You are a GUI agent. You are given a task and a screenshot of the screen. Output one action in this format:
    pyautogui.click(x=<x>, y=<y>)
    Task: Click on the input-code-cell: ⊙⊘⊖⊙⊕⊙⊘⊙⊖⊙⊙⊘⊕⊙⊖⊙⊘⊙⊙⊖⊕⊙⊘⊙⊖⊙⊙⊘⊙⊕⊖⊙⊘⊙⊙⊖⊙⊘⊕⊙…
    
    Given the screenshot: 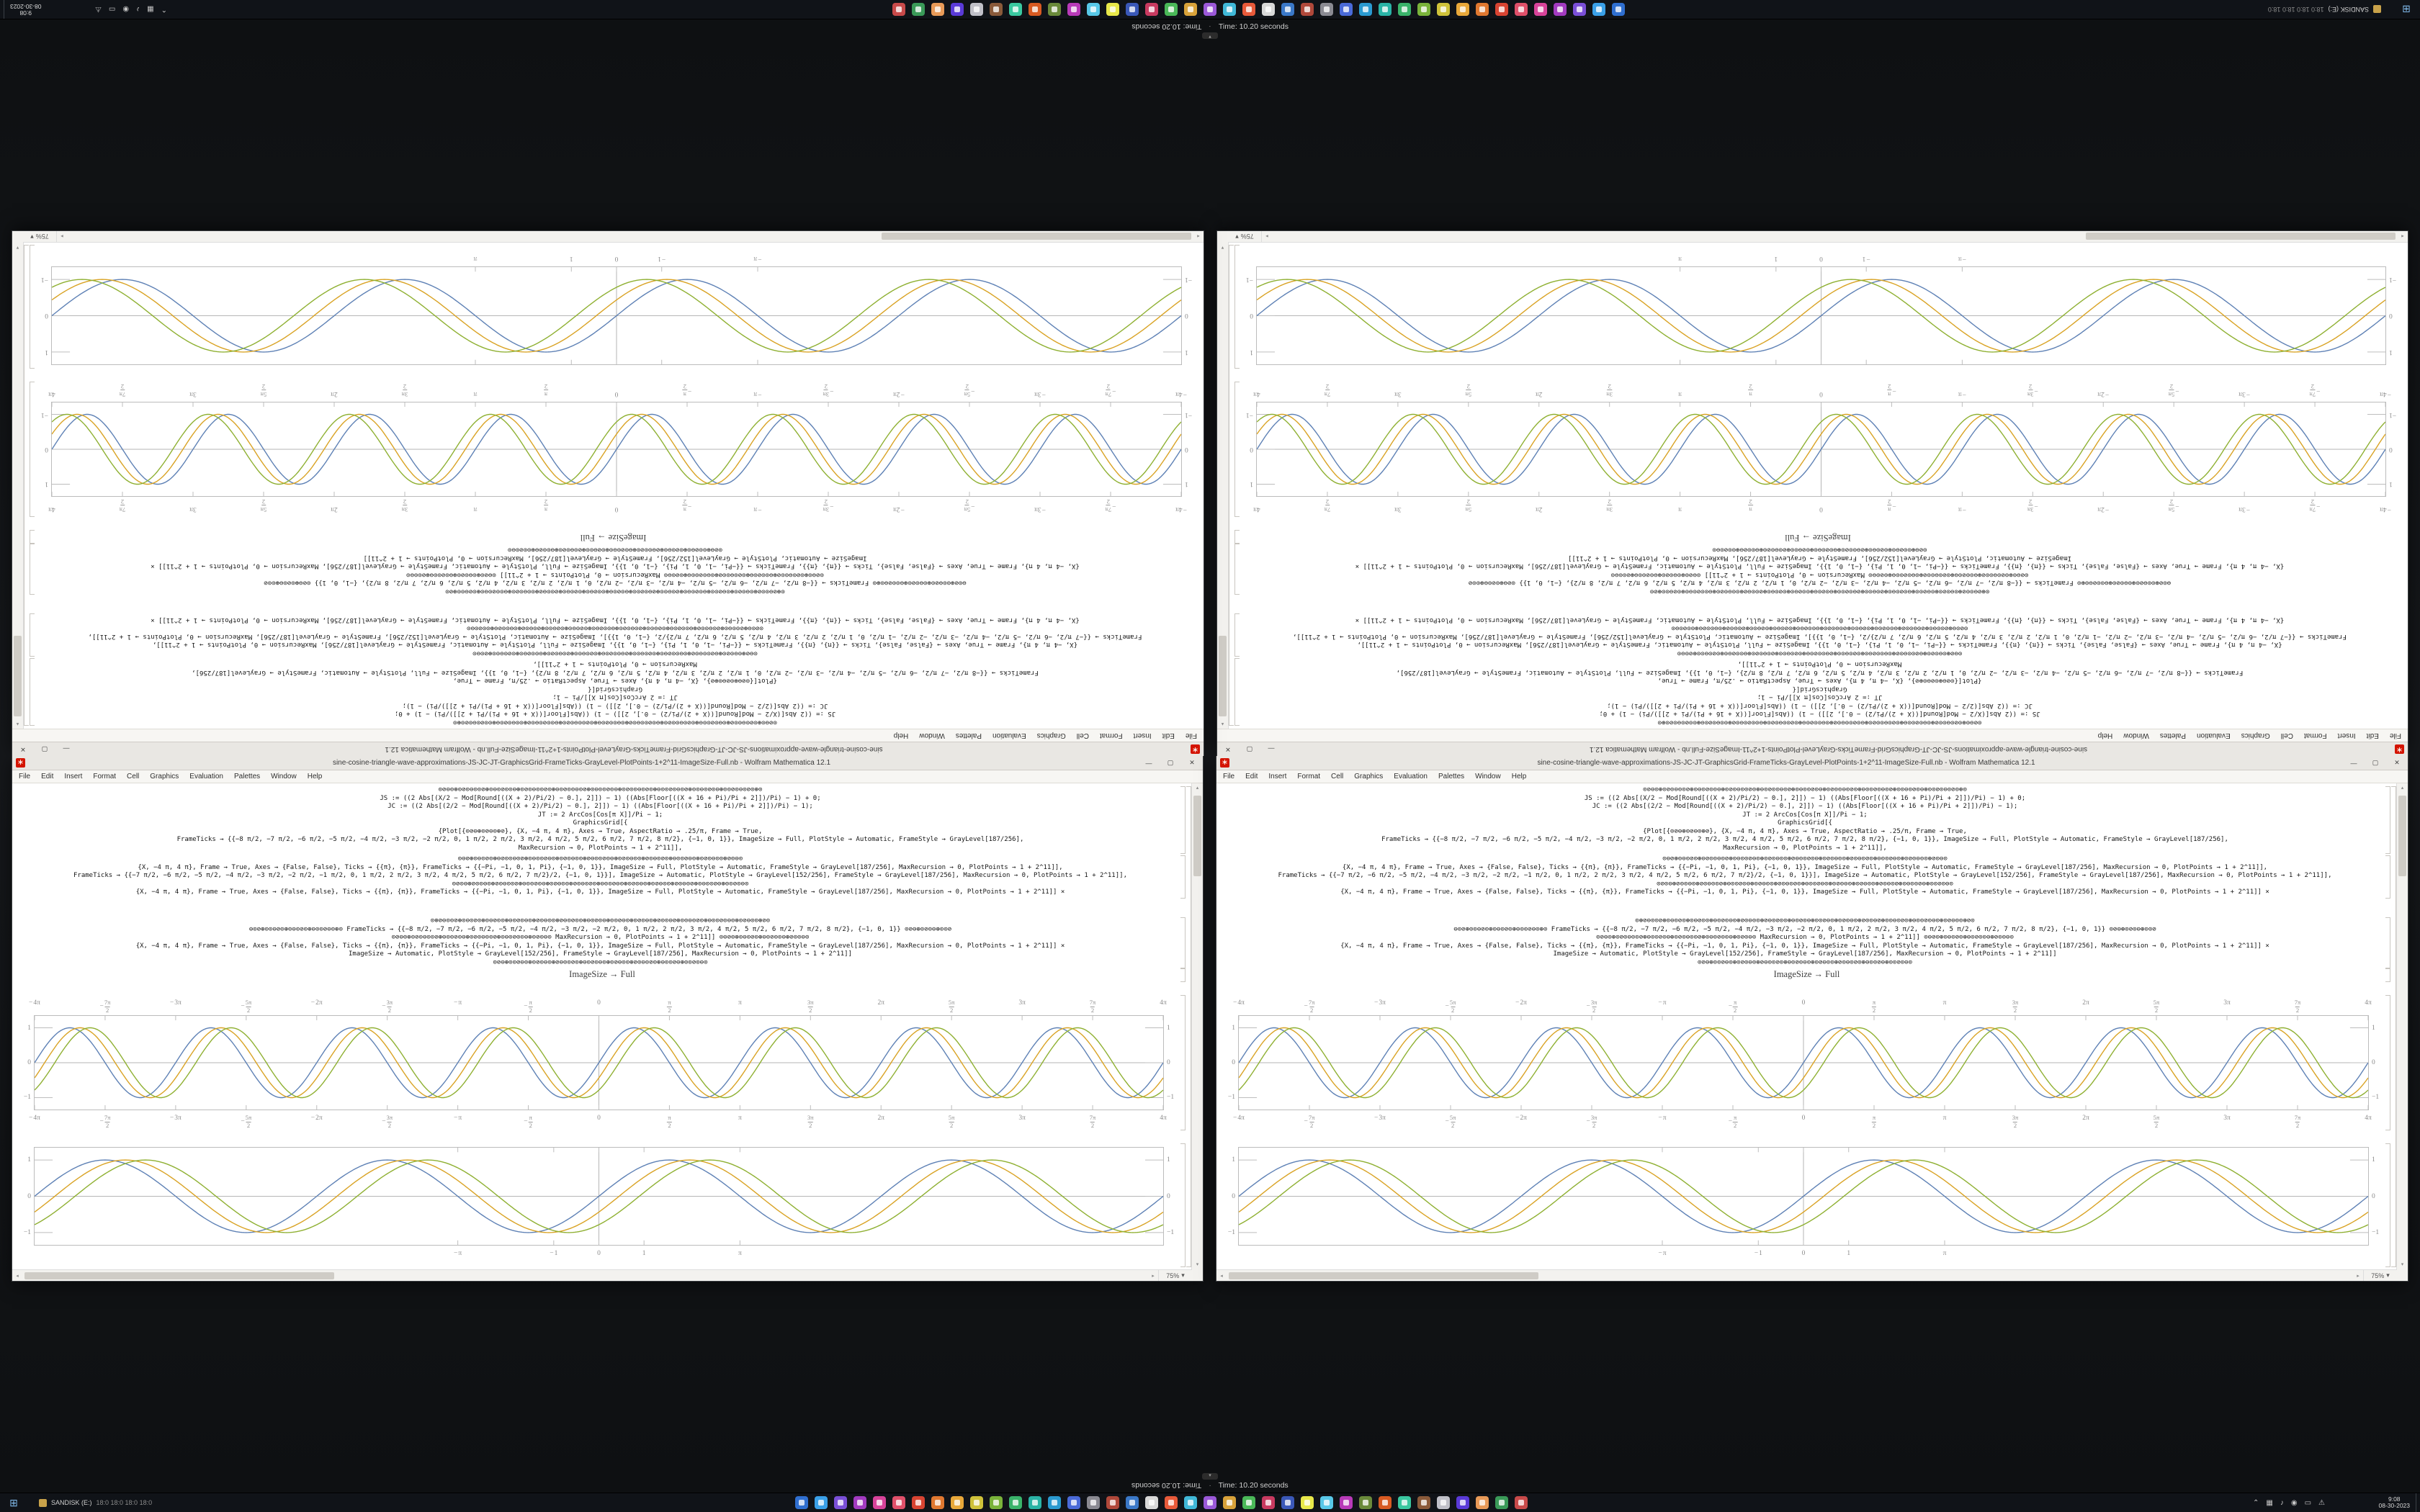 What is the action you would take?
    pyautogui.click(x=600, y=819)
    